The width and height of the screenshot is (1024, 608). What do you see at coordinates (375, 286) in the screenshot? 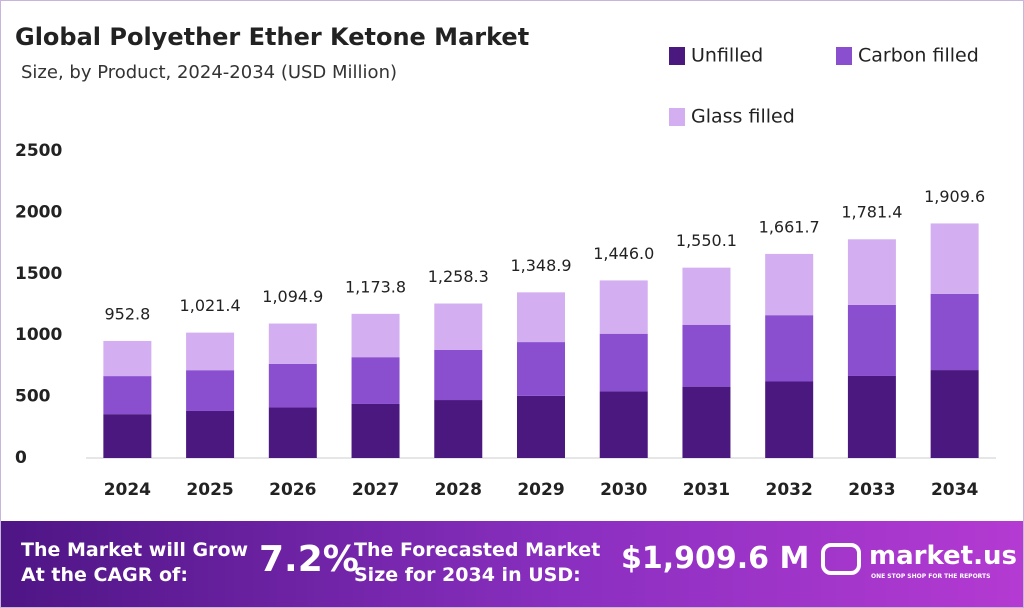
I see `total-label: 1,173.8` at bounding box center [375, 286].